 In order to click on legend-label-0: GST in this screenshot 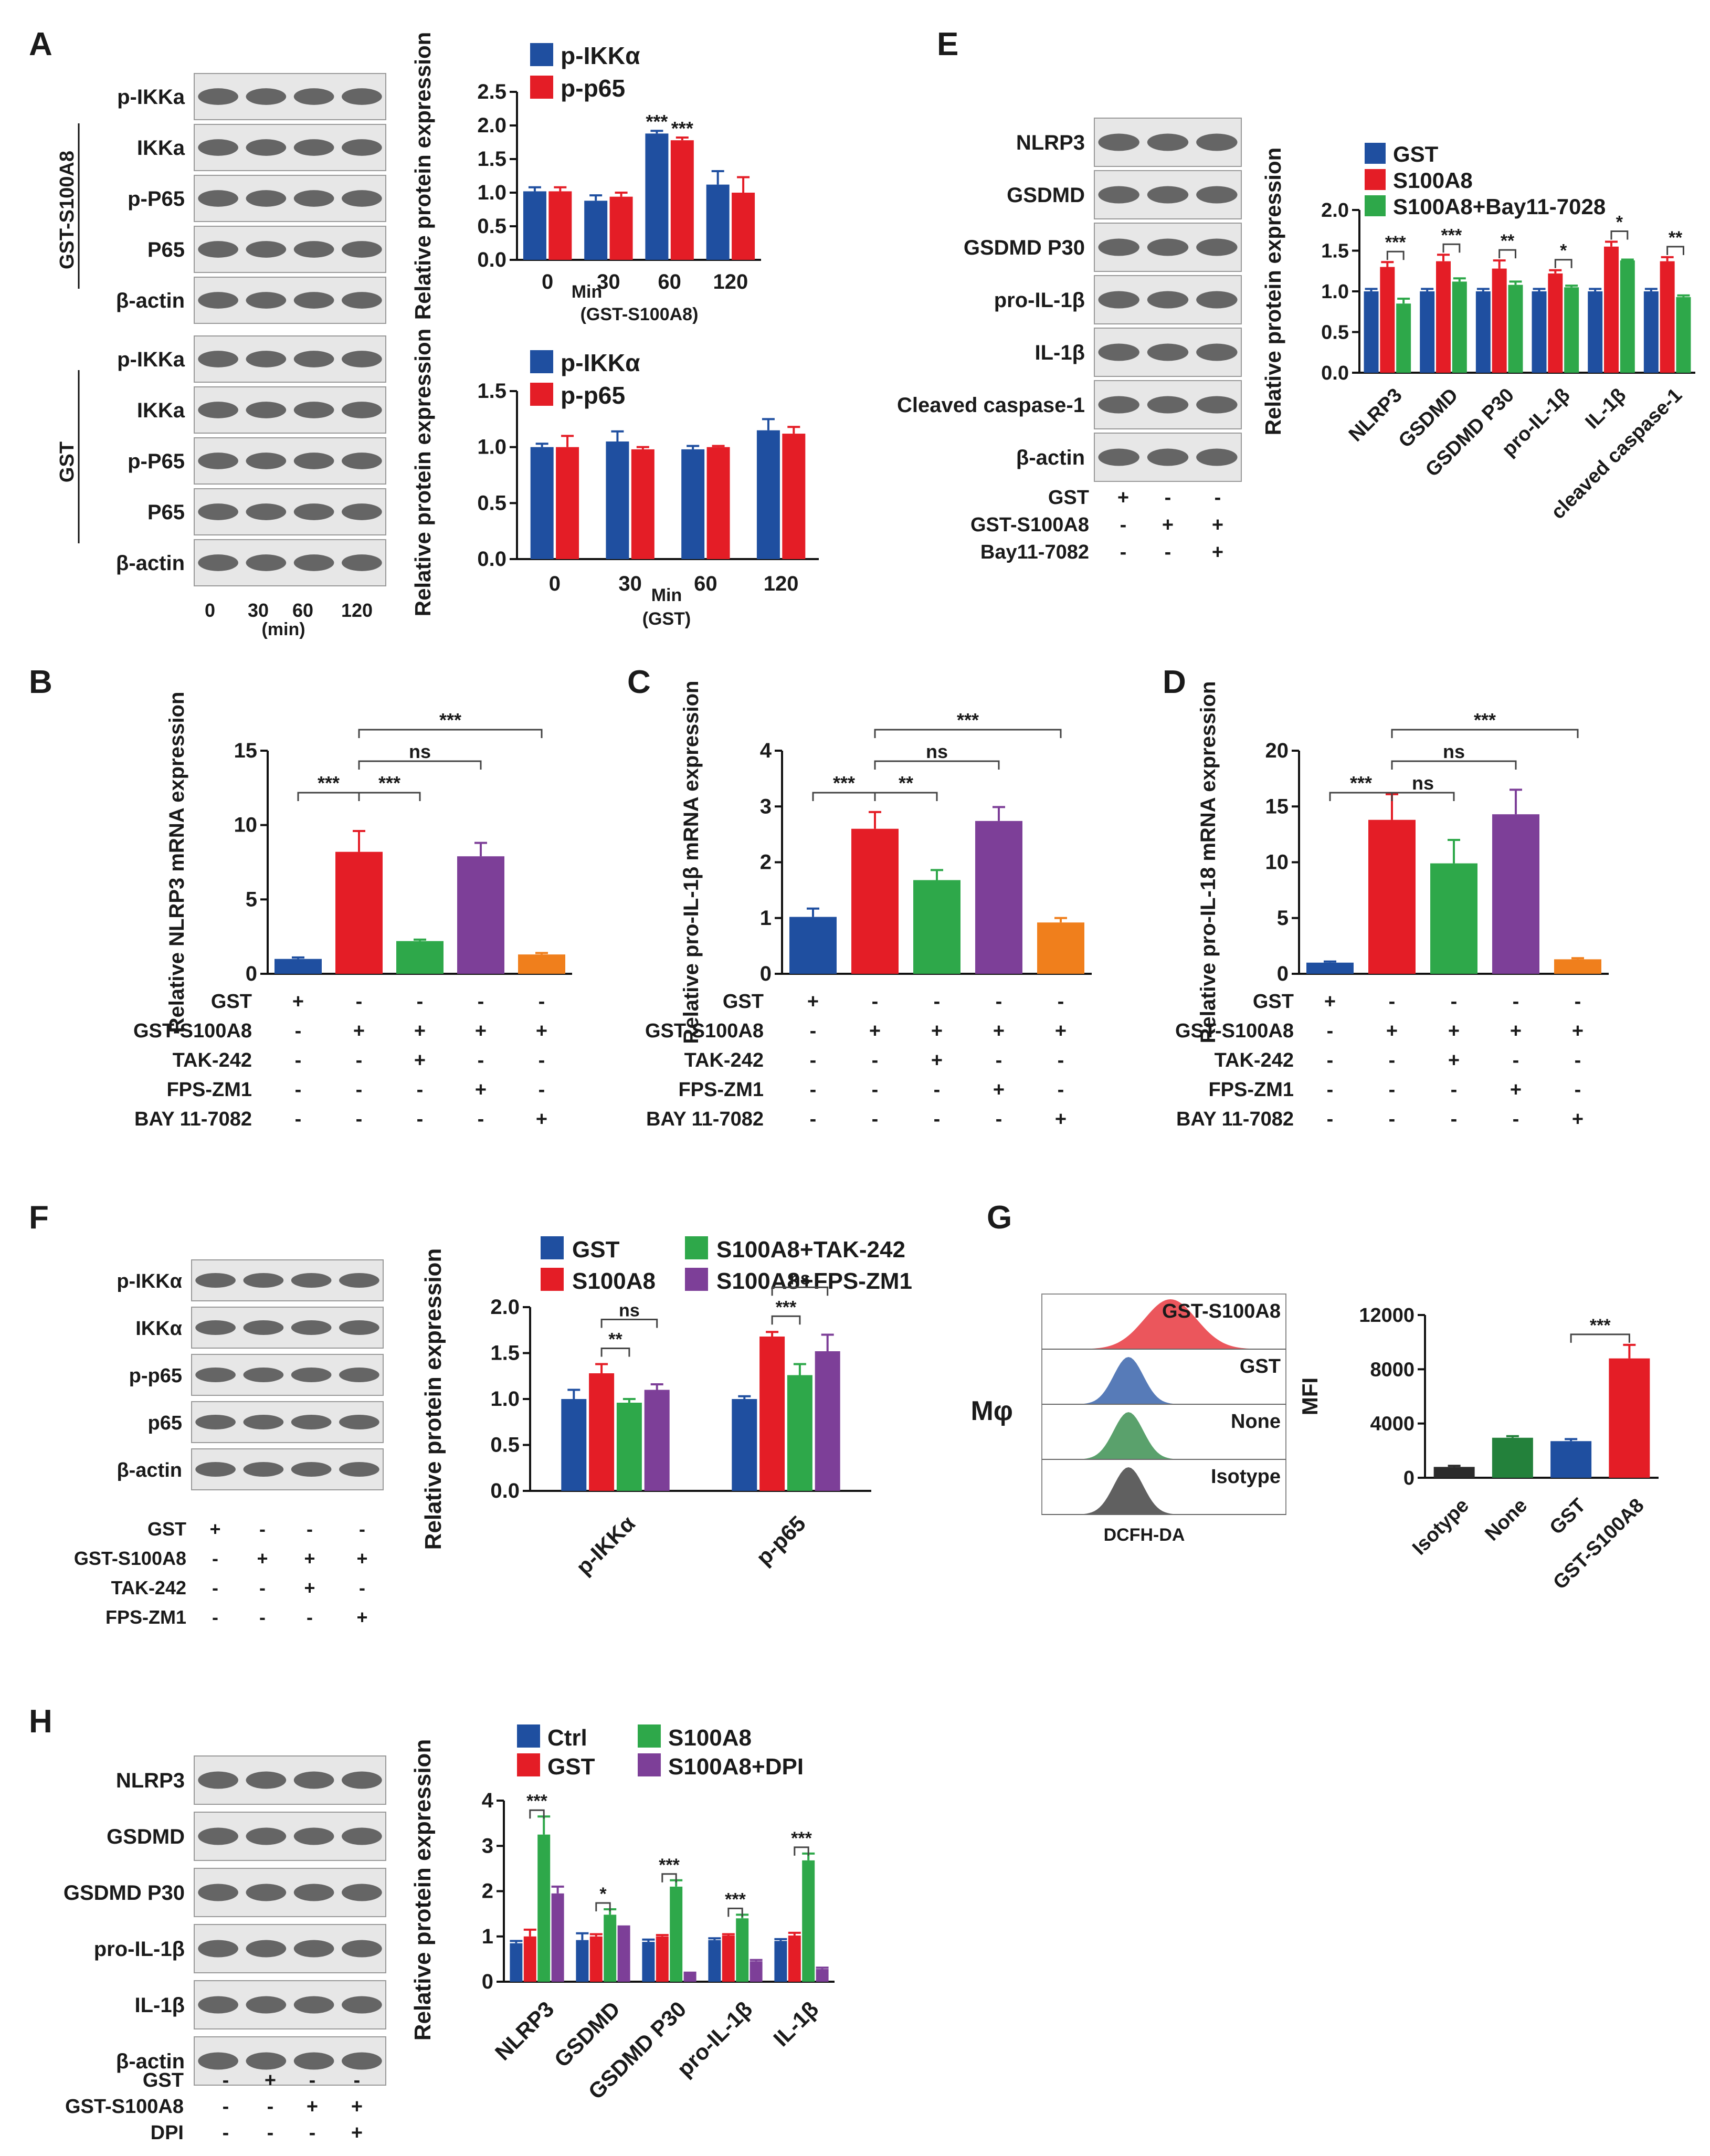, I will do `click(596, 1250)`.